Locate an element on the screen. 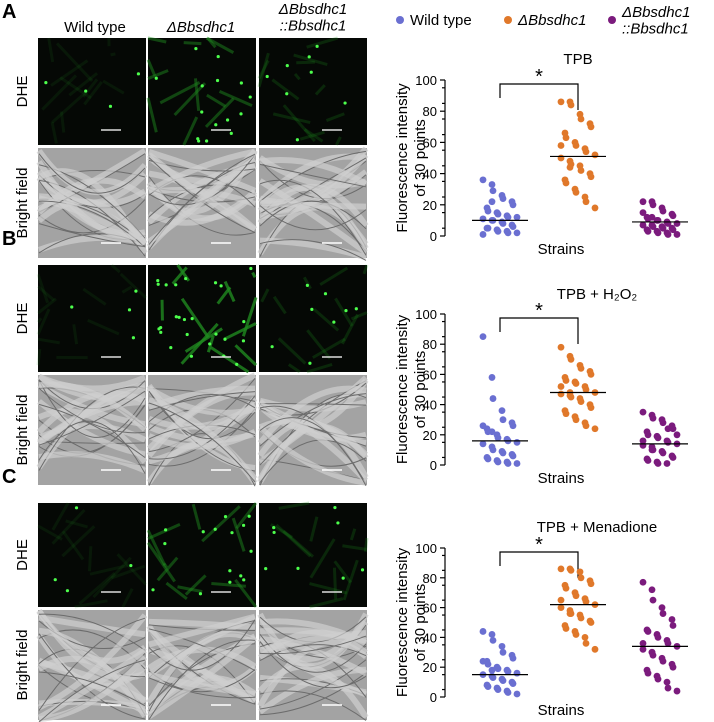 The width and height of the screenshot is (714, 722). y-tick-label: 0 is located at coordinates (433, 697).